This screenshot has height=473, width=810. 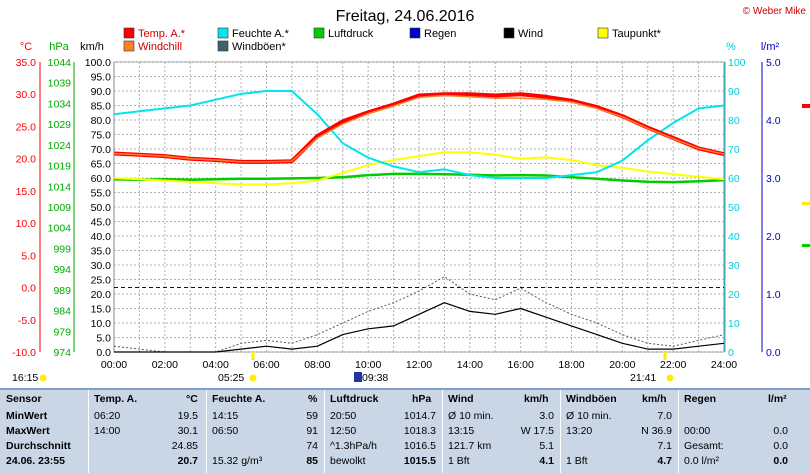 I want to click on temp-tick-label: 20.0, so click(x=26, y=160).